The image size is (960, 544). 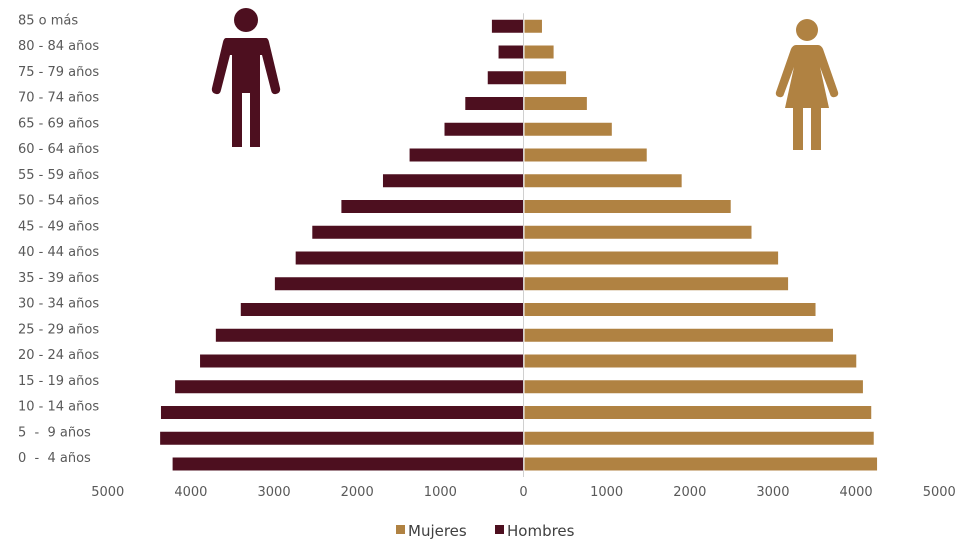 What do you see at coordinates (58, 72) in the screenshot?
I see `category-label: 75 - 79 años` at bounding box center [58, 72].